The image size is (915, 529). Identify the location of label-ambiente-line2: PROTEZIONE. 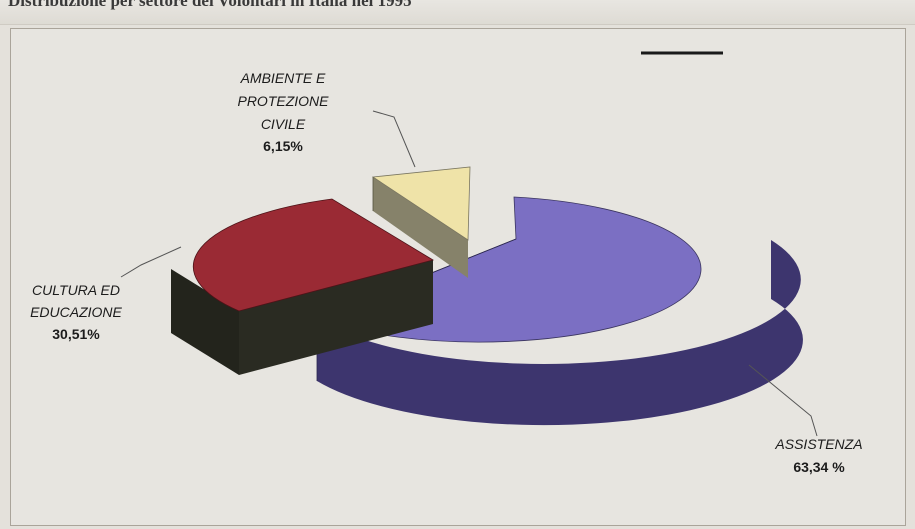
(283, 101).